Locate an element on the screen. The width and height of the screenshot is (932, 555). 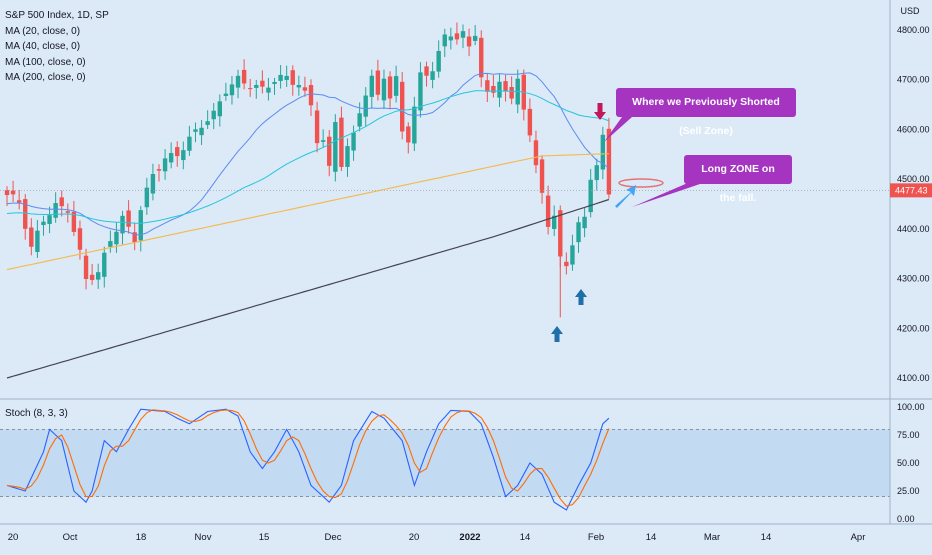
current-price-value: 4477.43 is located at coordinates (911, 190).